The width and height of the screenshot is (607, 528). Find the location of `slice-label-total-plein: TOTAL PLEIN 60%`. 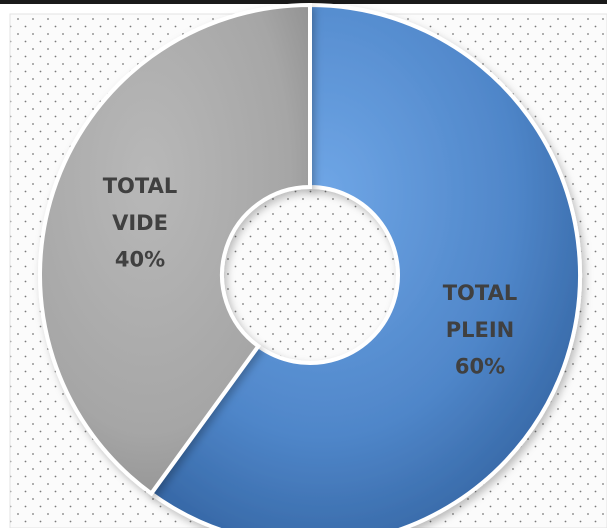

slice-label-total-plein: TOTAL PLEIN 60% is located at coordinates (480, 330).